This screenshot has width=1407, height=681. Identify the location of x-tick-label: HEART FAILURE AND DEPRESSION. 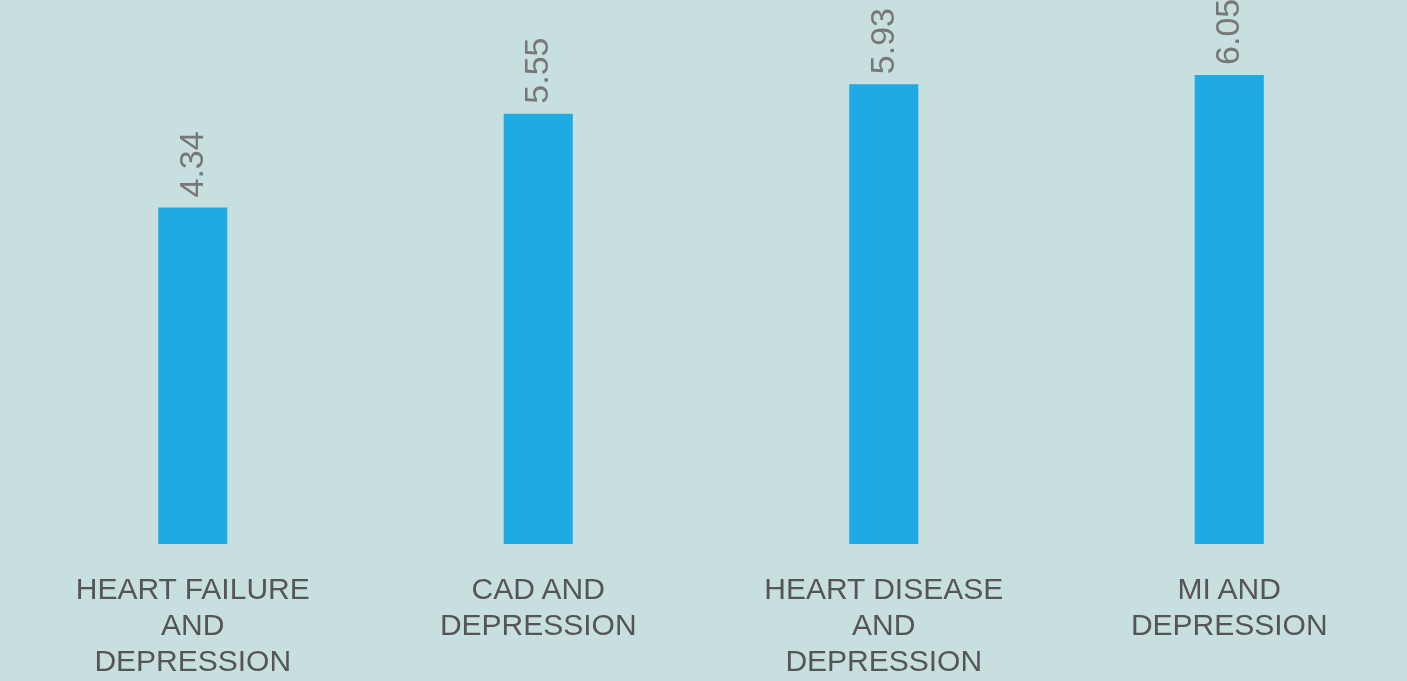
(192, 624).